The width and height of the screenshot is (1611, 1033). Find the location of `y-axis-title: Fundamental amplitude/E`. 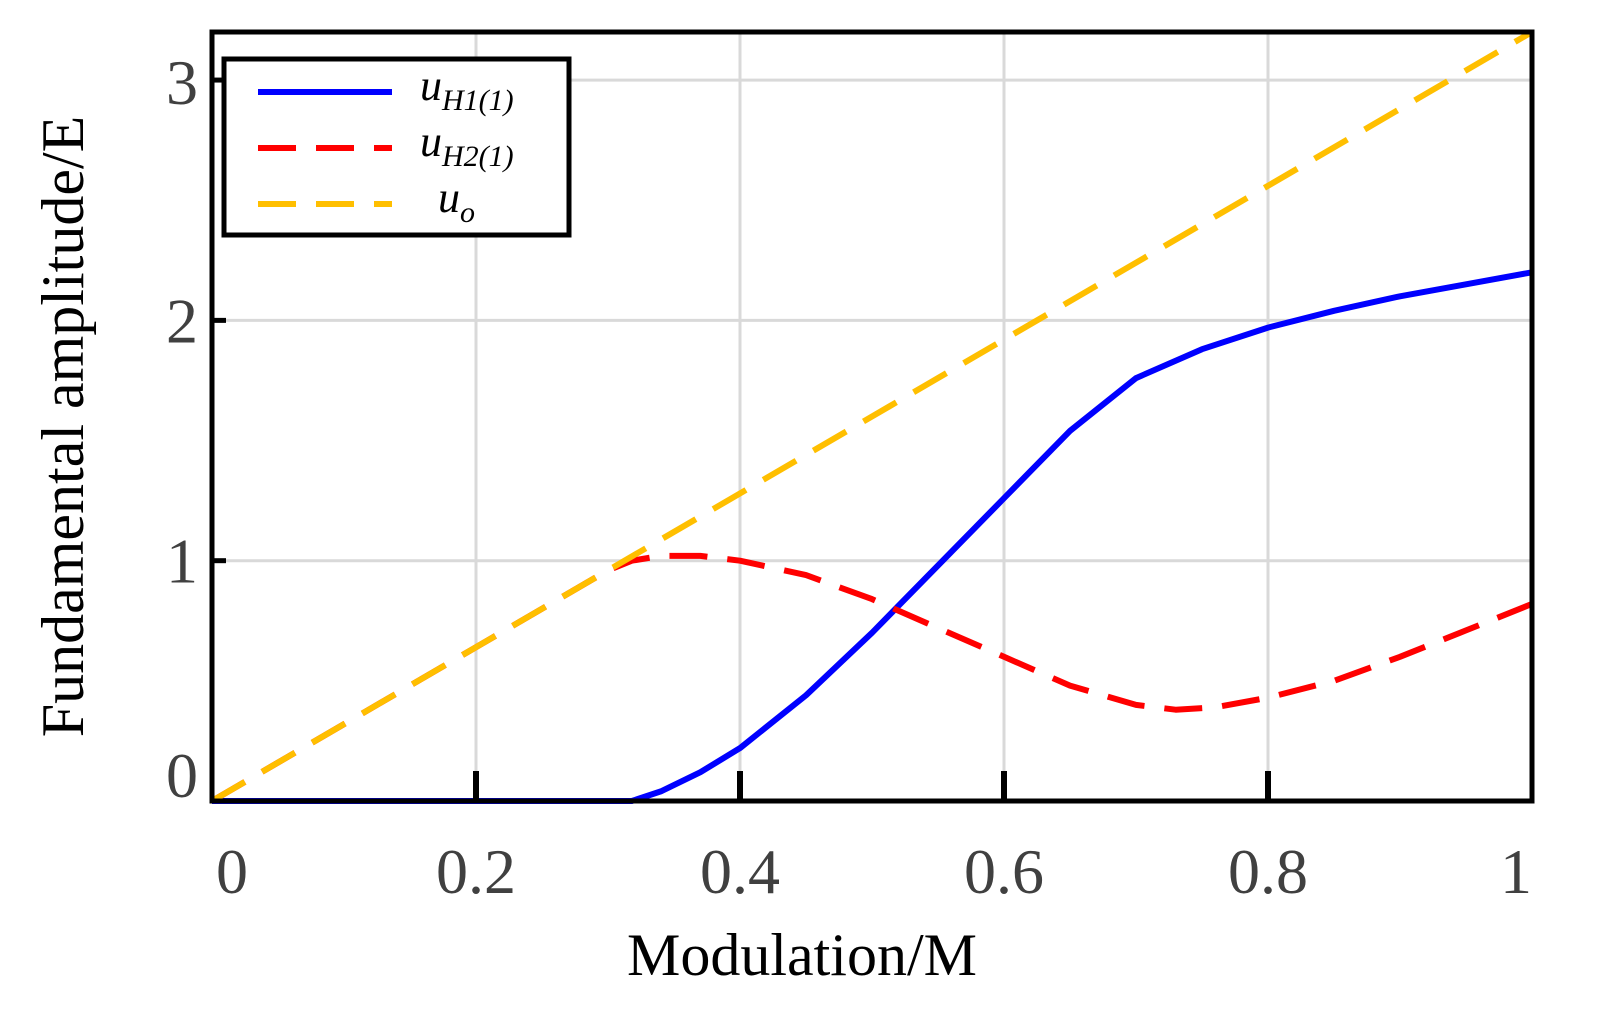

y-axis-title: Fundamental amplitude/E is located at coordinates (63, 427).